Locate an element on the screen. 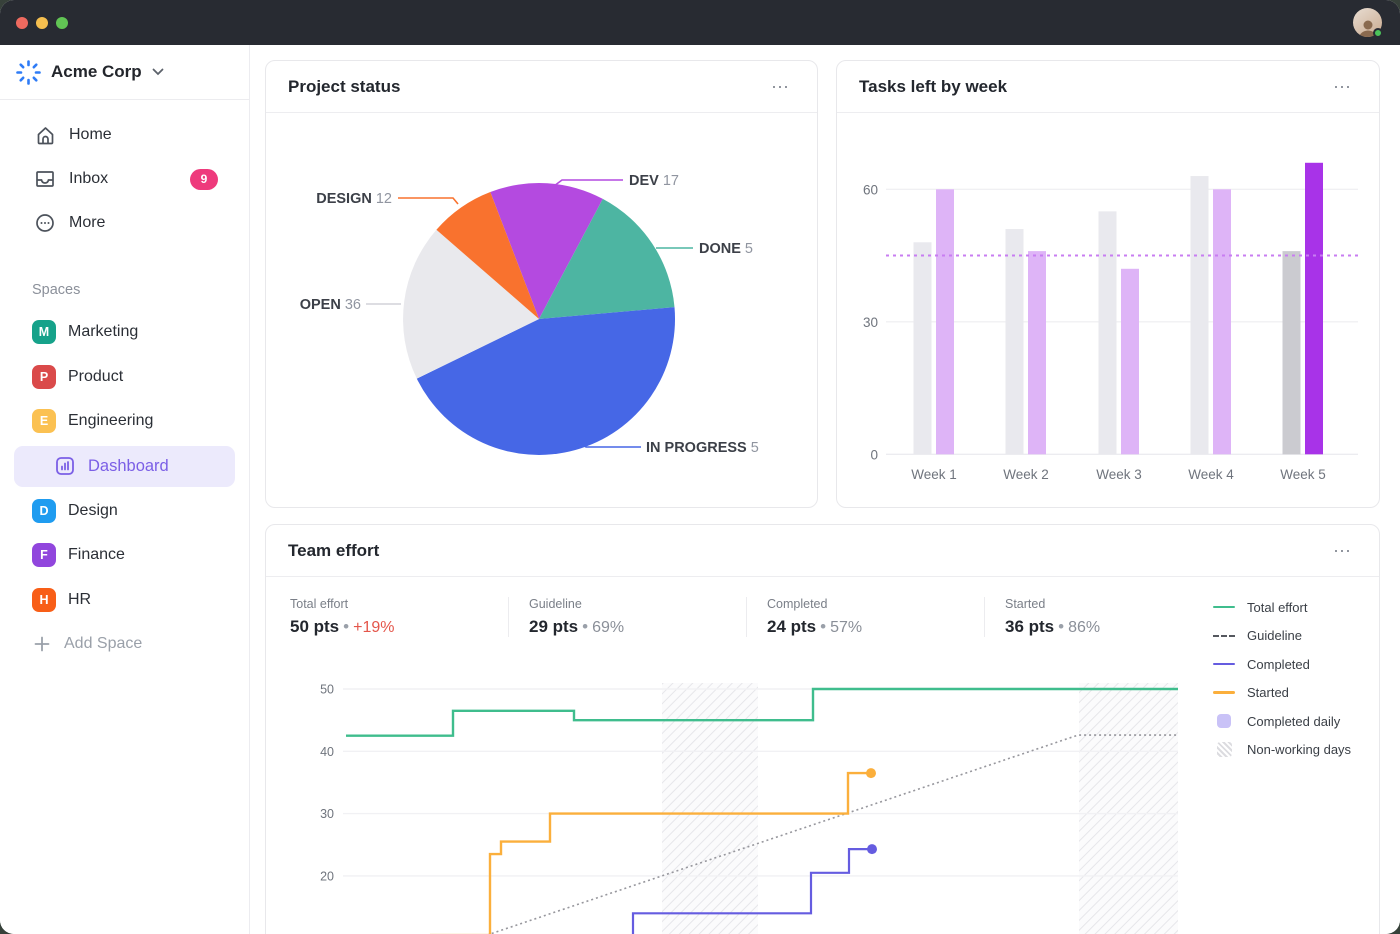 The width and height of the screenshot is (1400, 934). space-item-design: D Design is located at coordinates (124, 511).